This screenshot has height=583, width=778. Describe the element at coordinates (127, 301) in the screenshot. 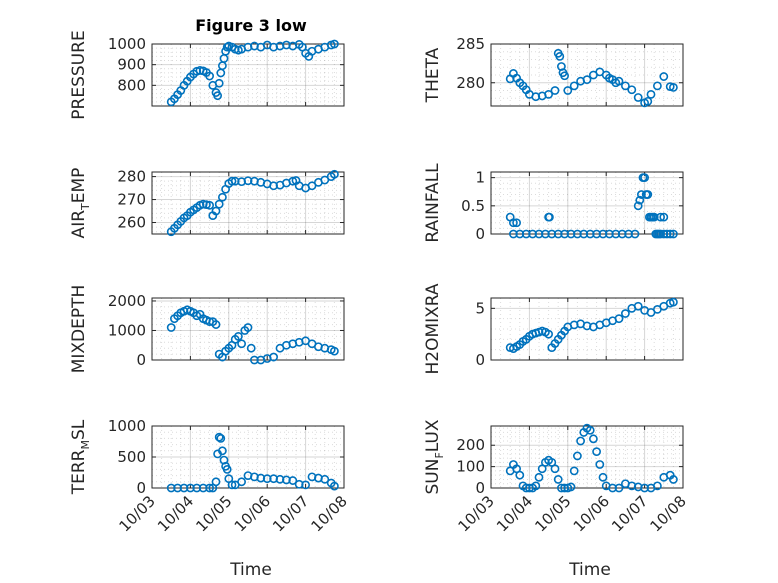

I see `y-tick-label: 2000` at that location.